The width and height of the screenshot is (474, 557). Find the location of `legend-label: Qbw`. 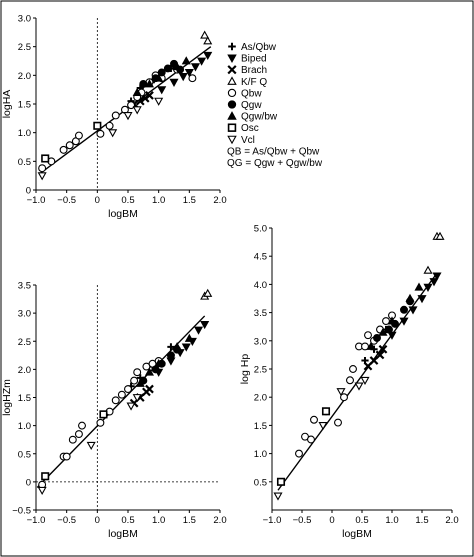

legend-label: Qbw is located at coordinates (251, 93).